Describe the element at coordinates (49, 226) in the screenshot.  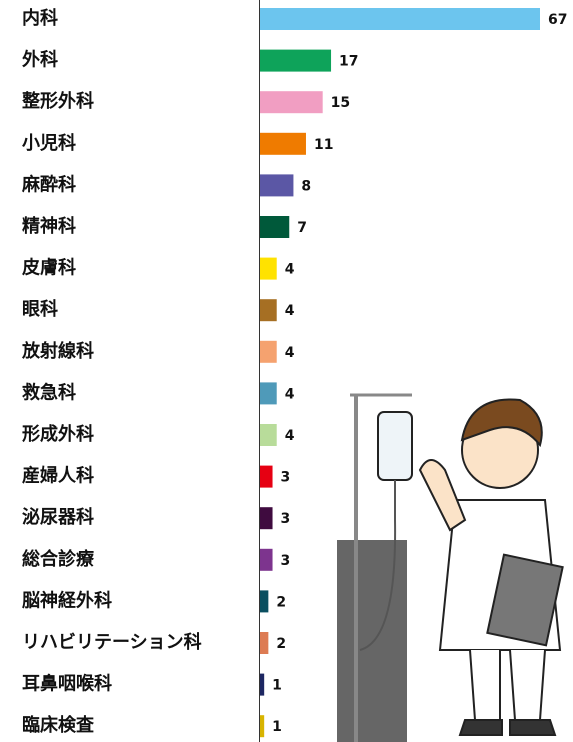
I see `category-label: 精神科` at that location.